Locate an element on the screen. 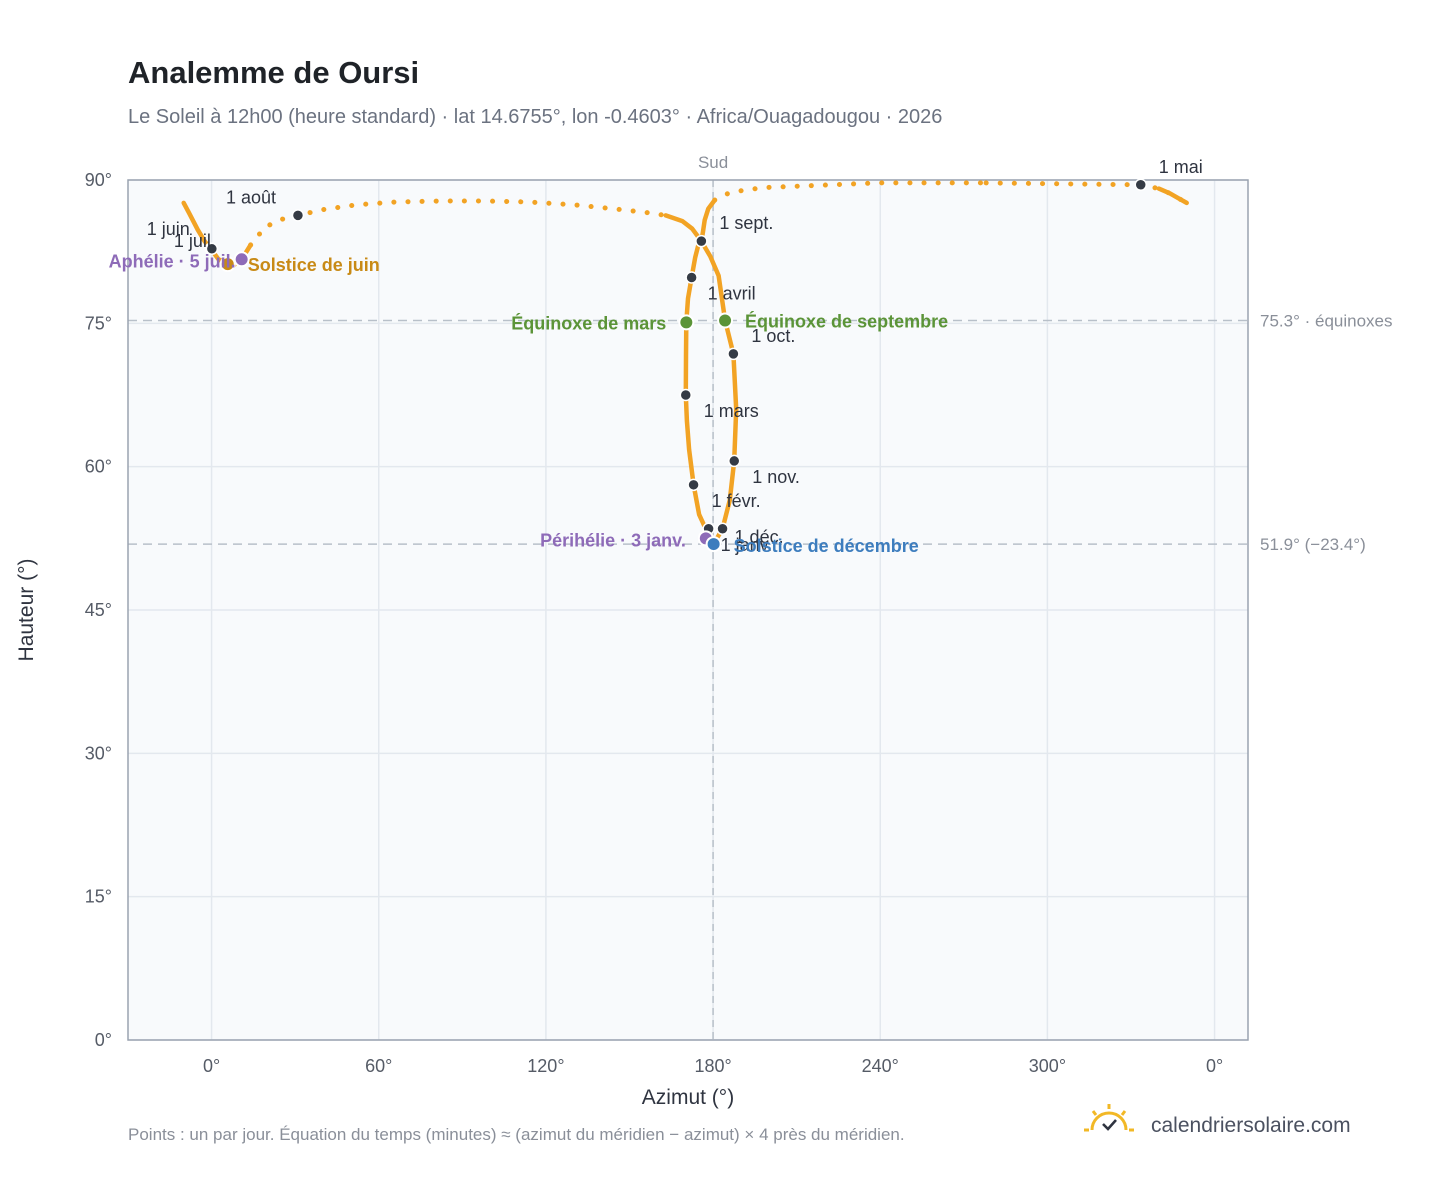 This screenshot has height=1188, width=1448. x-tick-label: 180° is located at coordinates (712, 1066).